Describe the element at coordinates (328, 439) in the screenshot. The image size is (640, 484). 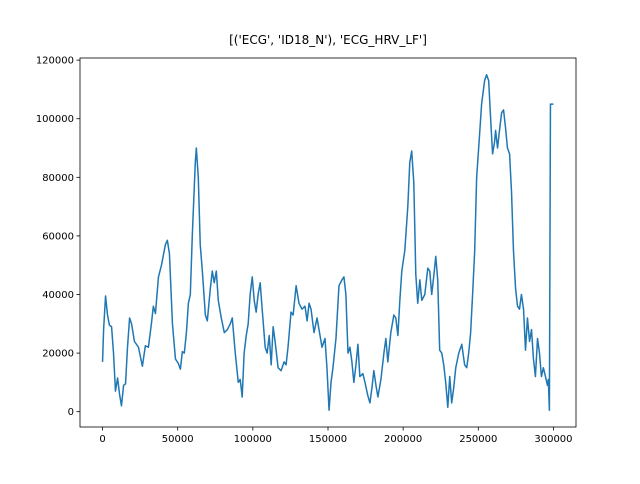
I see `x-tick-label: 150000` at that location.